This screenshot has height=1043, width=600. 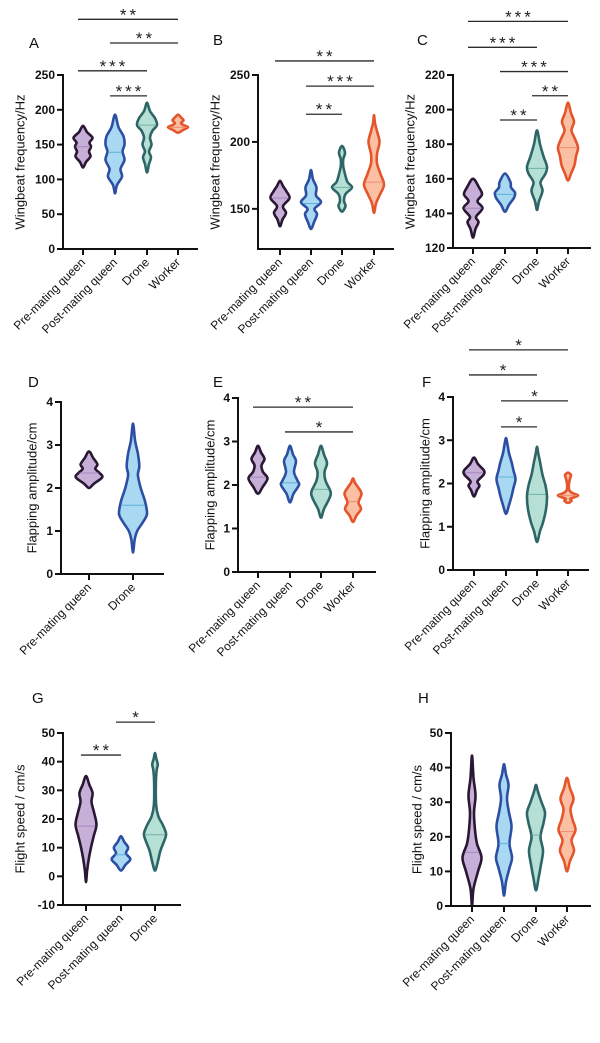 I want to click on y-tick-label: -10, so click(x=47, y=905).